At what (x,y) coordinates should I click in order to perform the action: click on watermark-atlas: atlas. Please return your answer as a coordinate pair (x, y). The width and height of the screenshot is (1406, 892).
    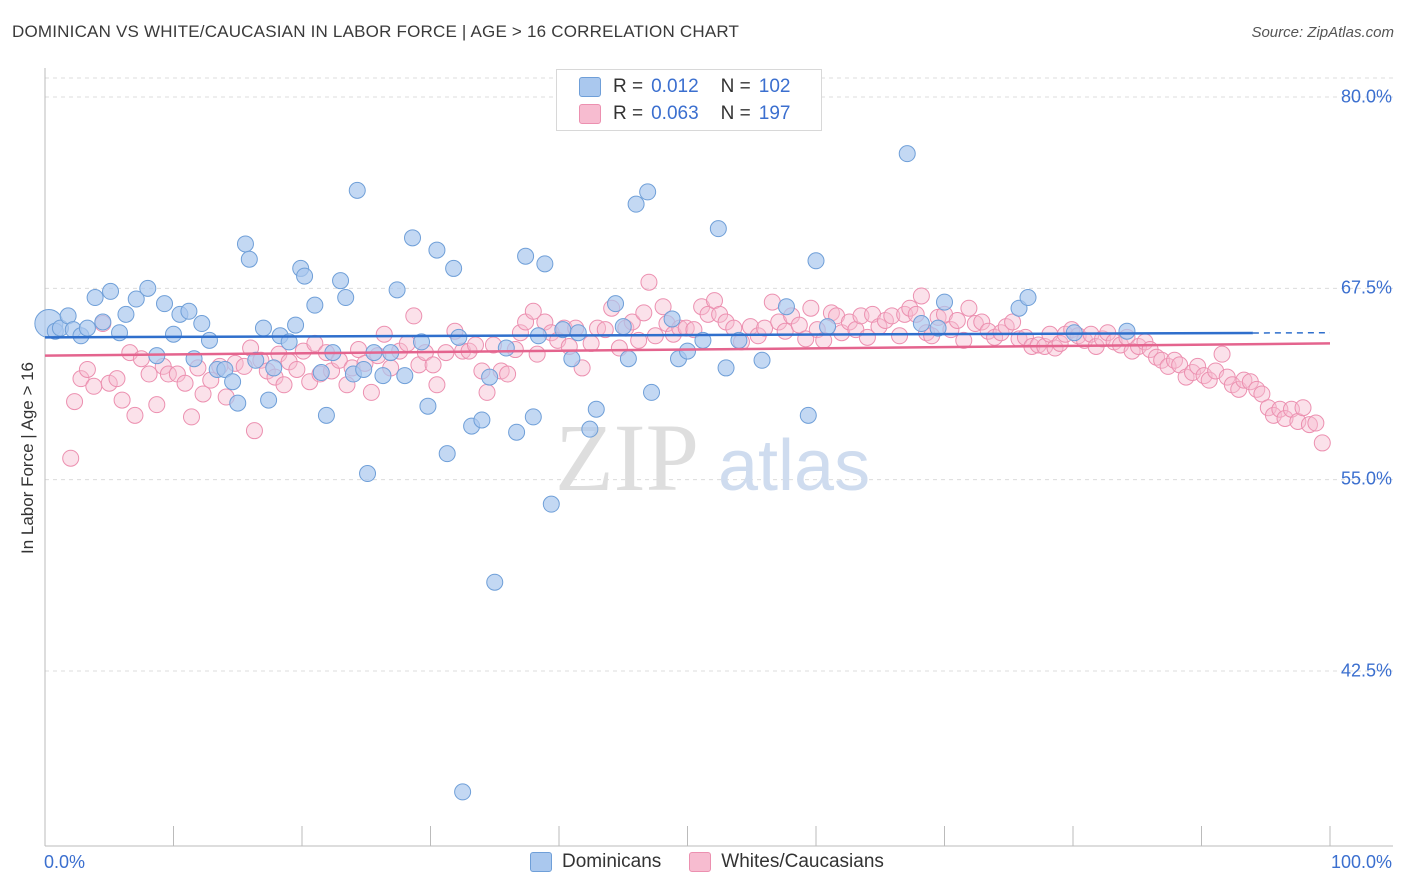
    Looking at the image, I should click on (794, 466).